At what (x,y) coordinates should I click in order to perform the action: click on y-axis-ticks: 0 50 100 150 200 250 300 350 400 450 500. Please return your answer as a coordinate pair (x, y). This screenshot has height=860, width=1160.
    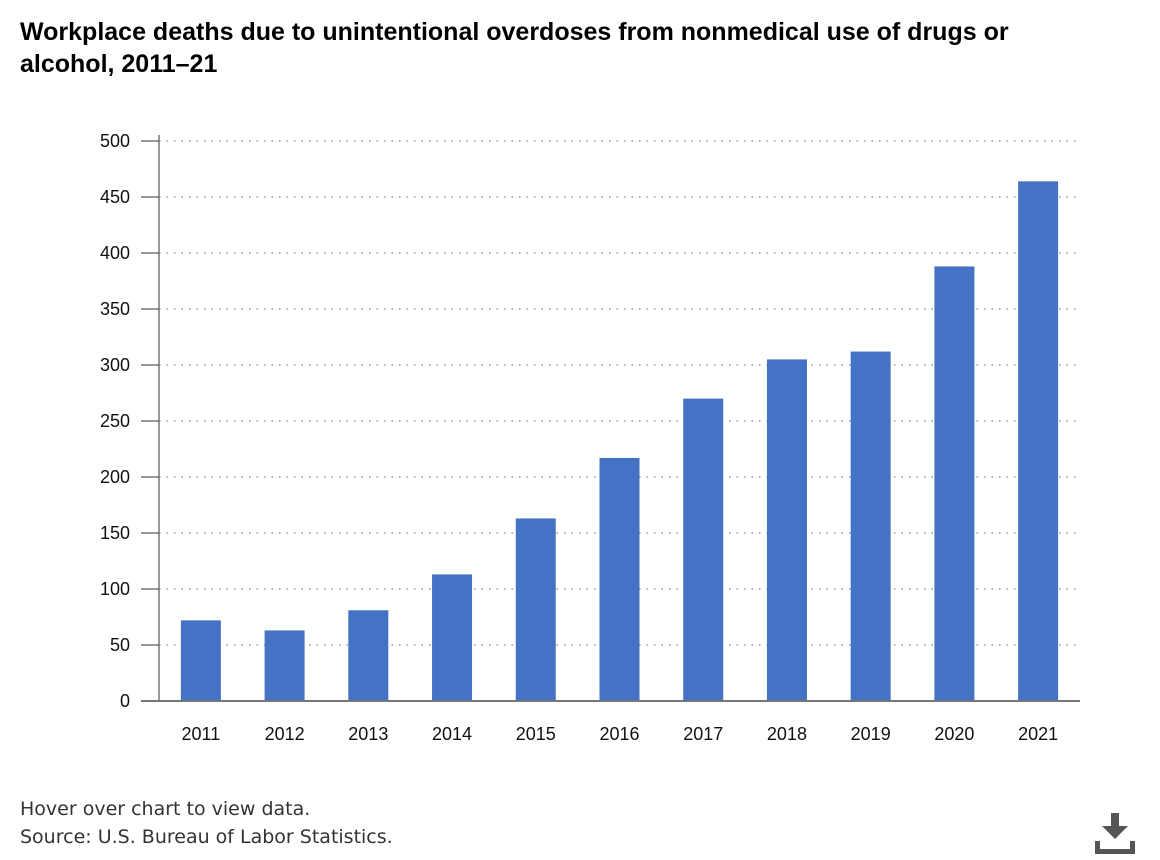
    Looking at the image, I should click on (129, 421).